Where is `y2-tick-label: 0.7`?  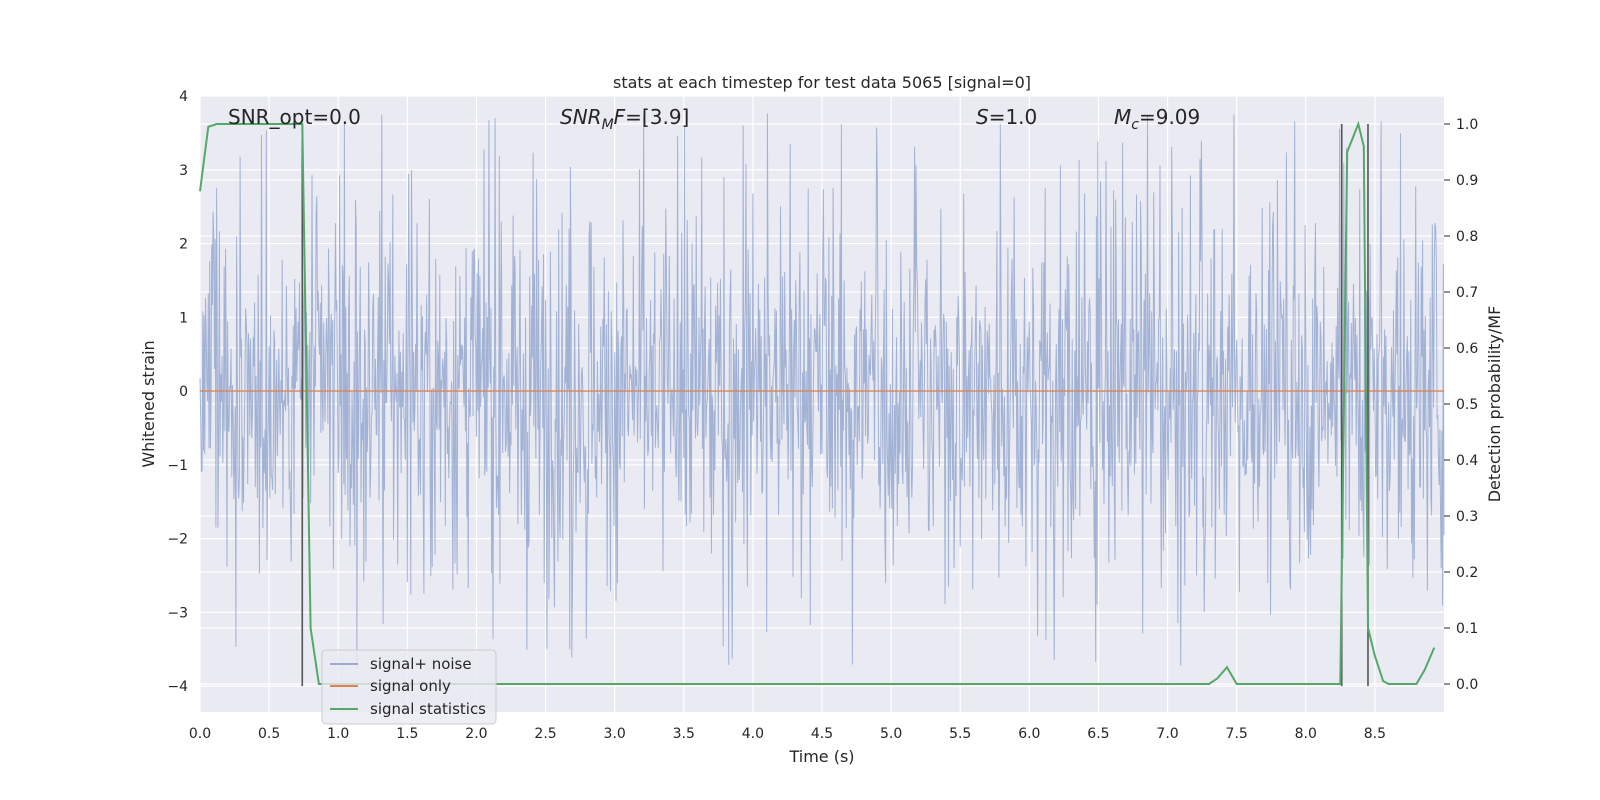
y2-tick-label: 0.7 is located at coordinates (1467, 293).